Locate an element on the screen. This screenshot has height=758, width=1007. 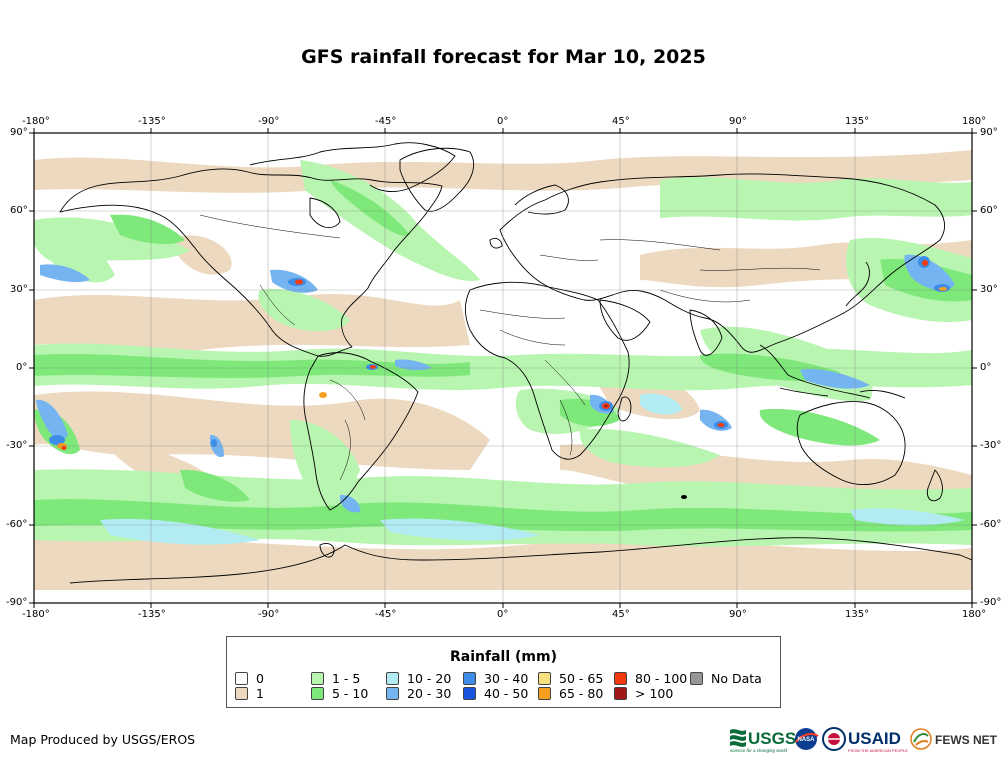
lat-tick-right: -60° is located at coordinates (991, 524).